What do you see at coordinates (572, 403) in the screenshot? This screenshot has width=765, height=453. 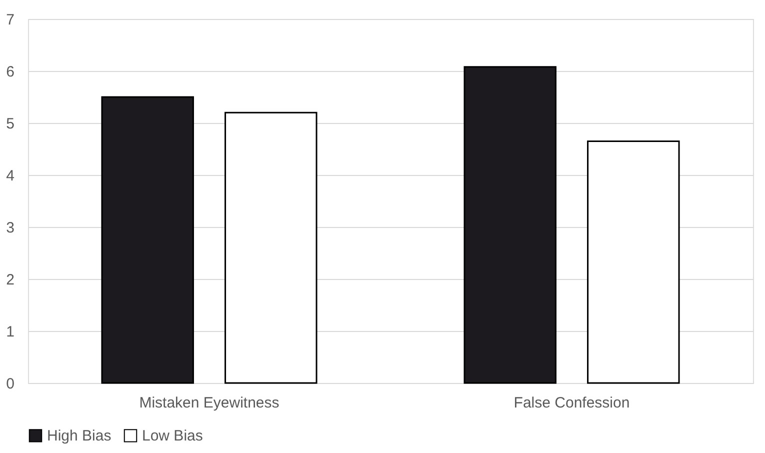 I see `x-tick-label: False Confession` at bounding box center [572, 403].